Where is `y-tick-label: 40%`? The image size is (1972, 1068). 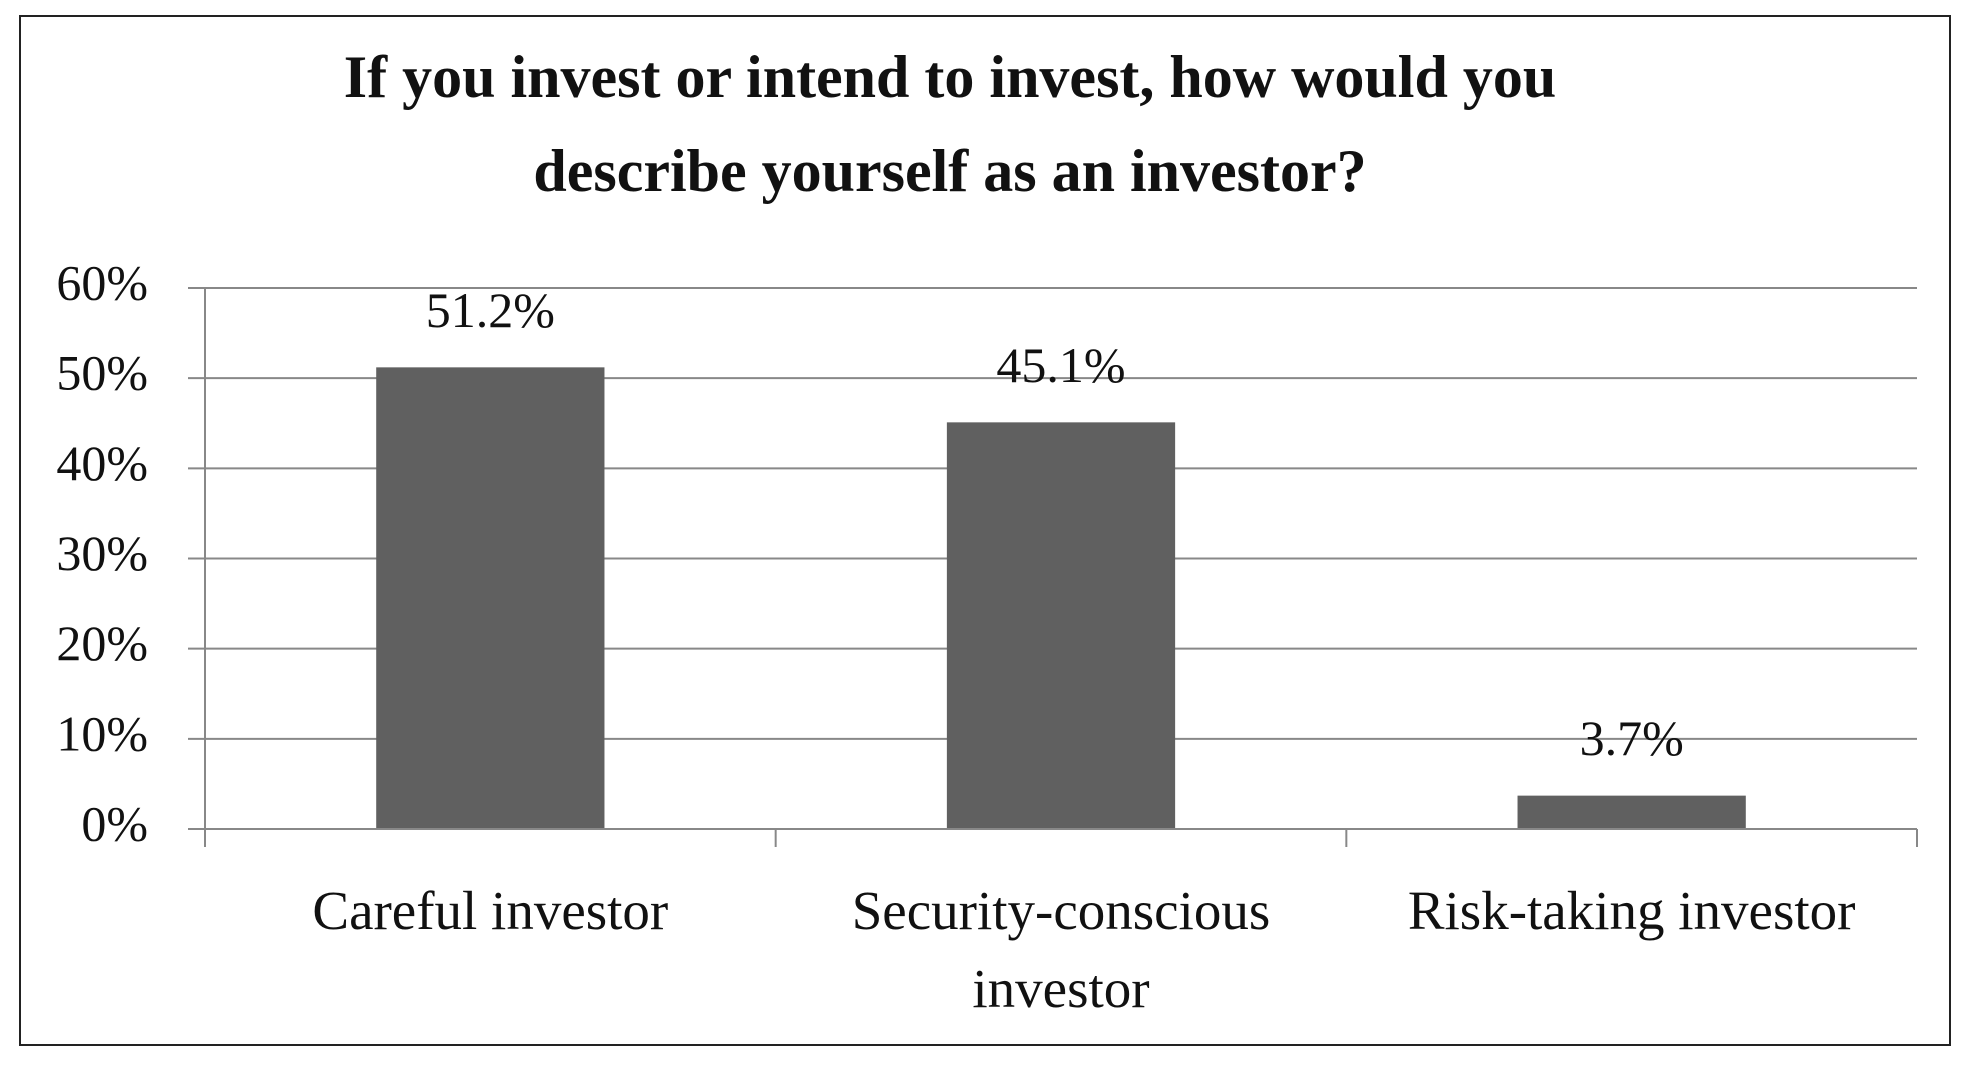
y-tick-label: 40% is located at coordinates (102, 463).